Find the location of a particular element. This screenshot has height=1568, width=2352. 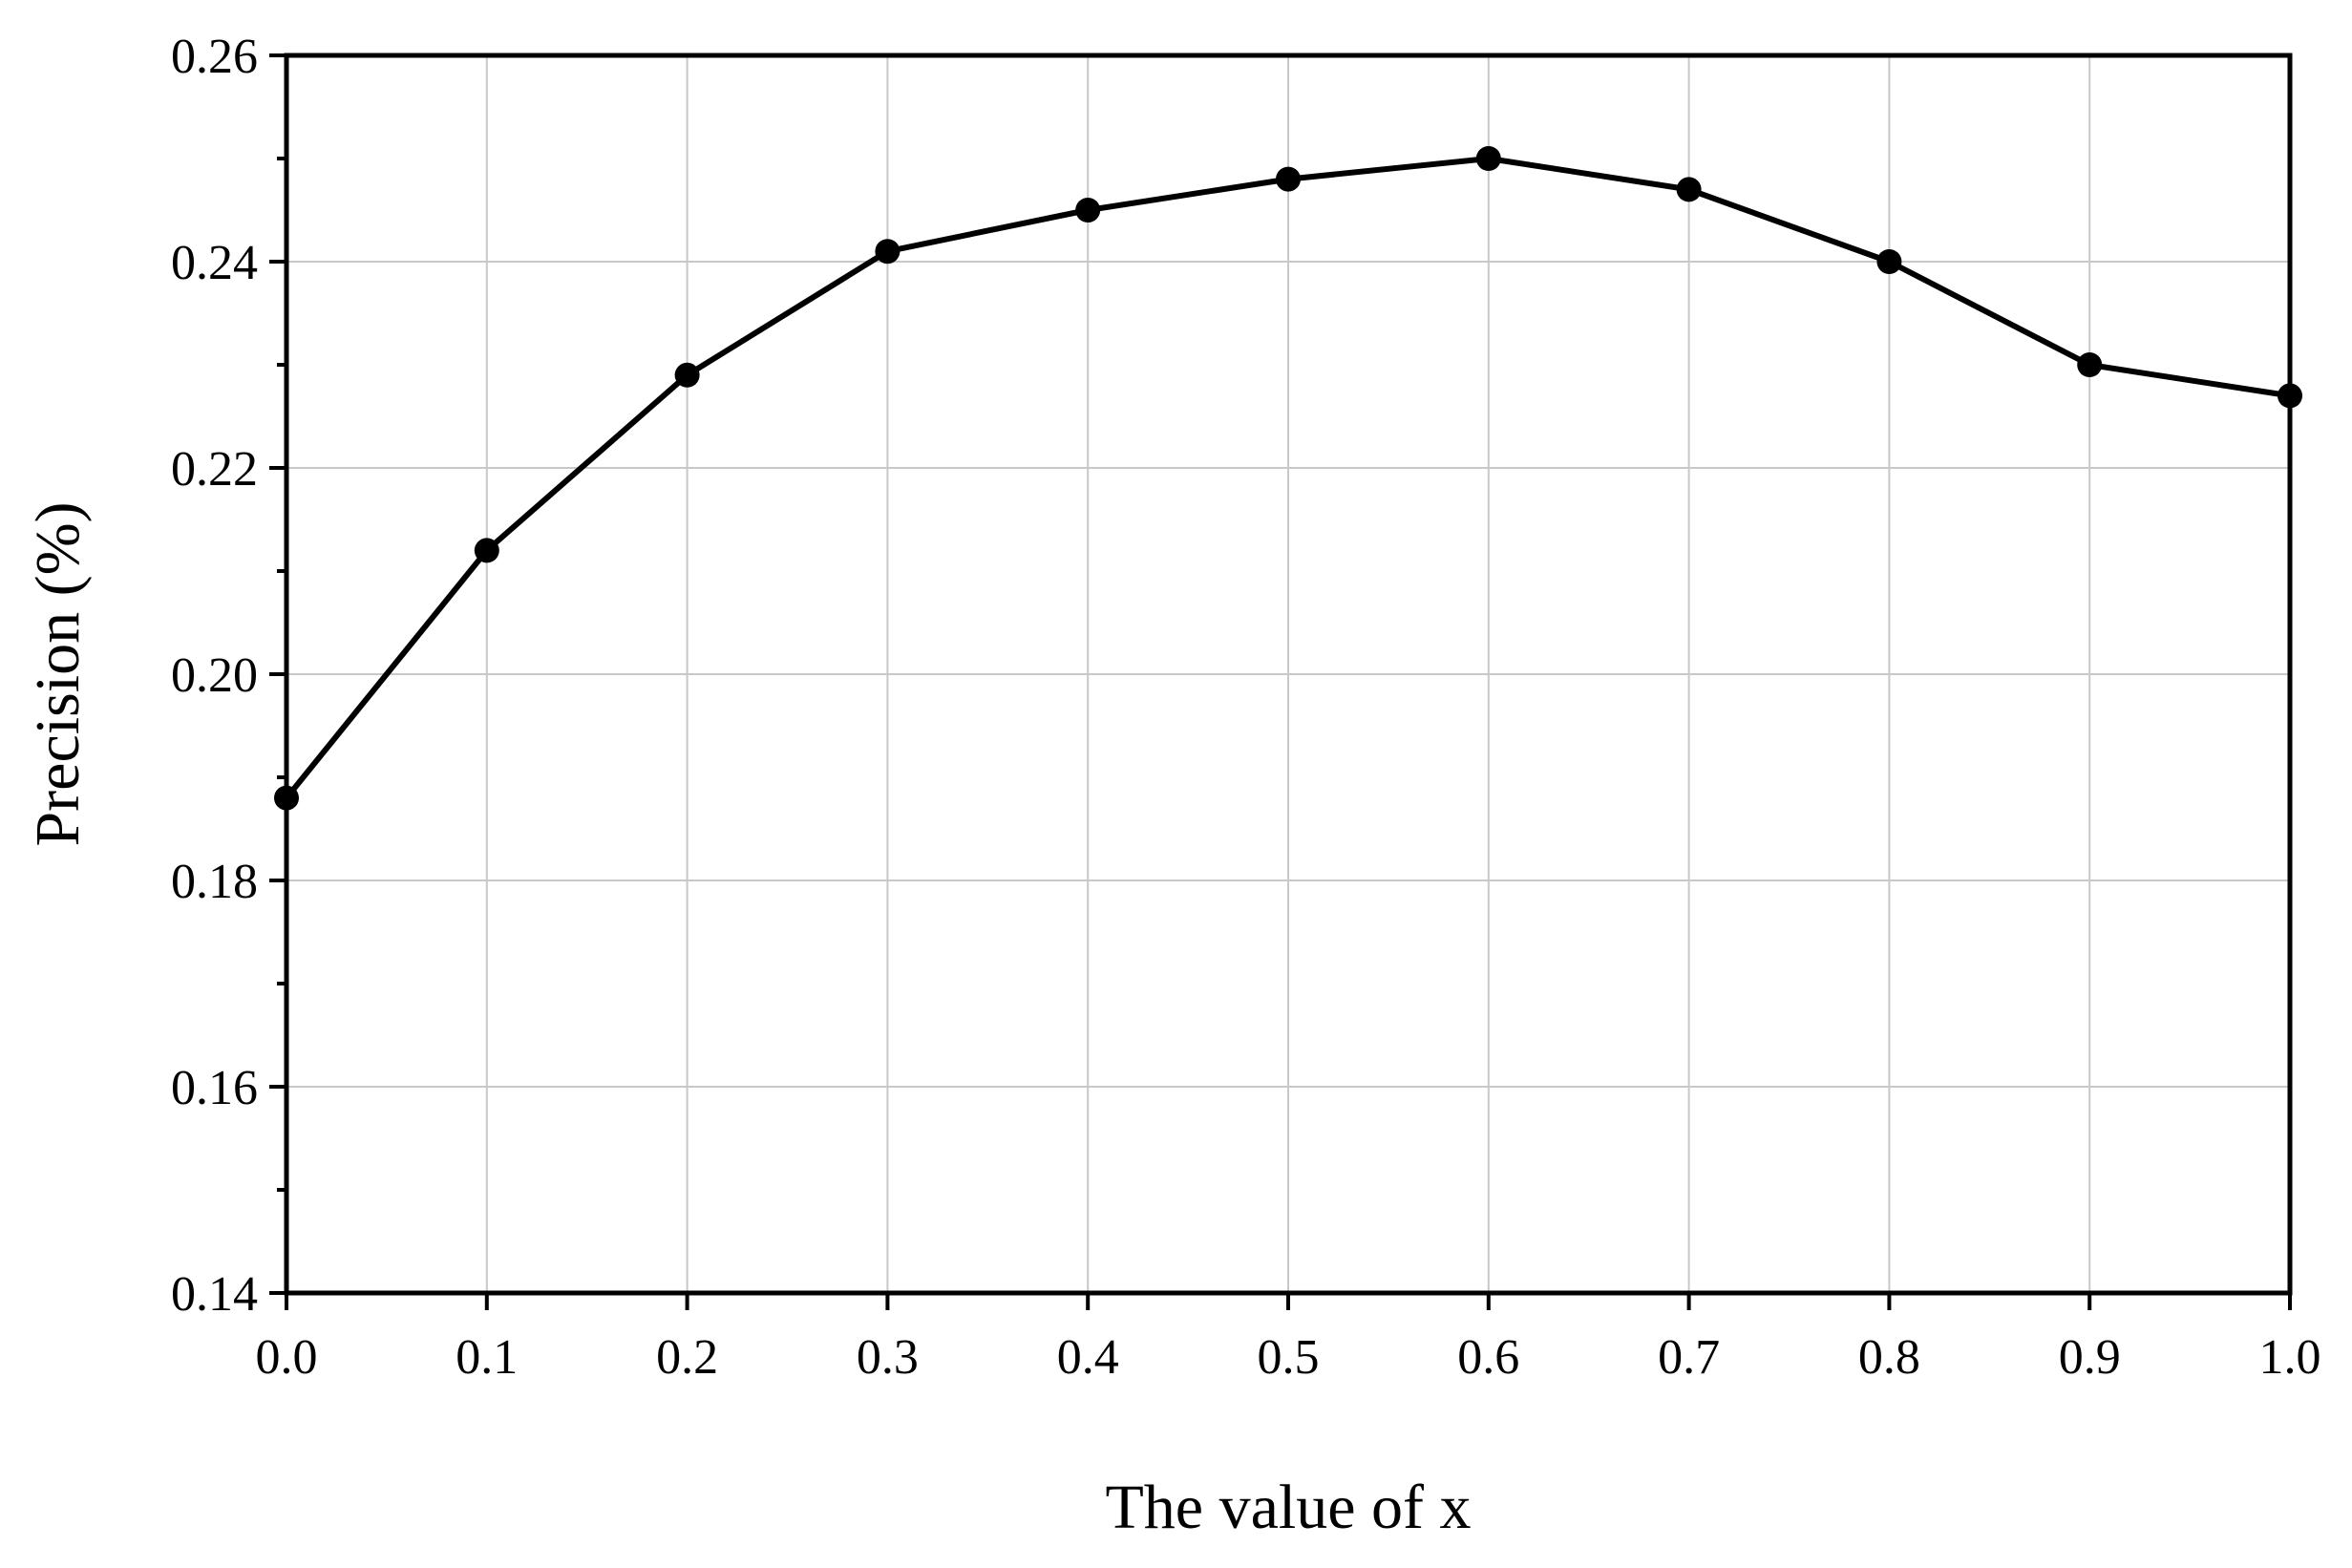

y-axis-title: Precision (%) is located at coordinates (58, 673).